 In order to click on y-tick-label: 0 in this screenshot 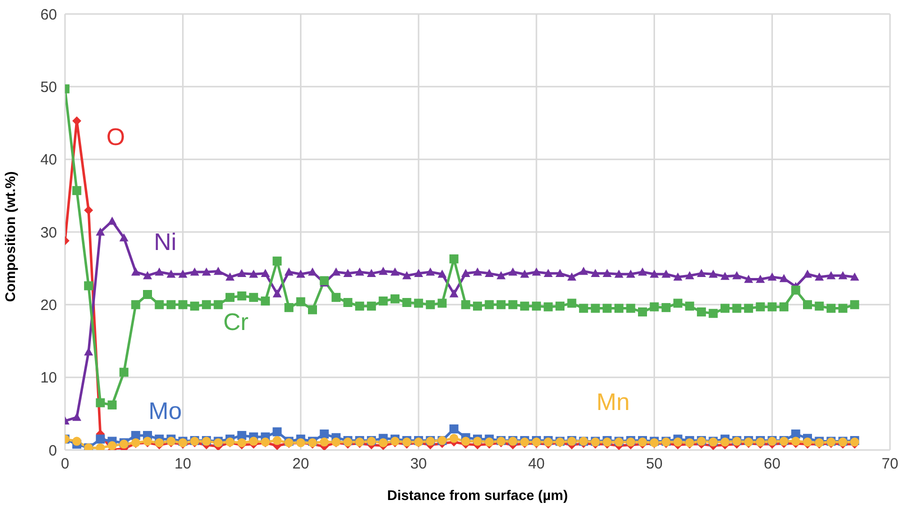, I will do `click(52, 451)`.